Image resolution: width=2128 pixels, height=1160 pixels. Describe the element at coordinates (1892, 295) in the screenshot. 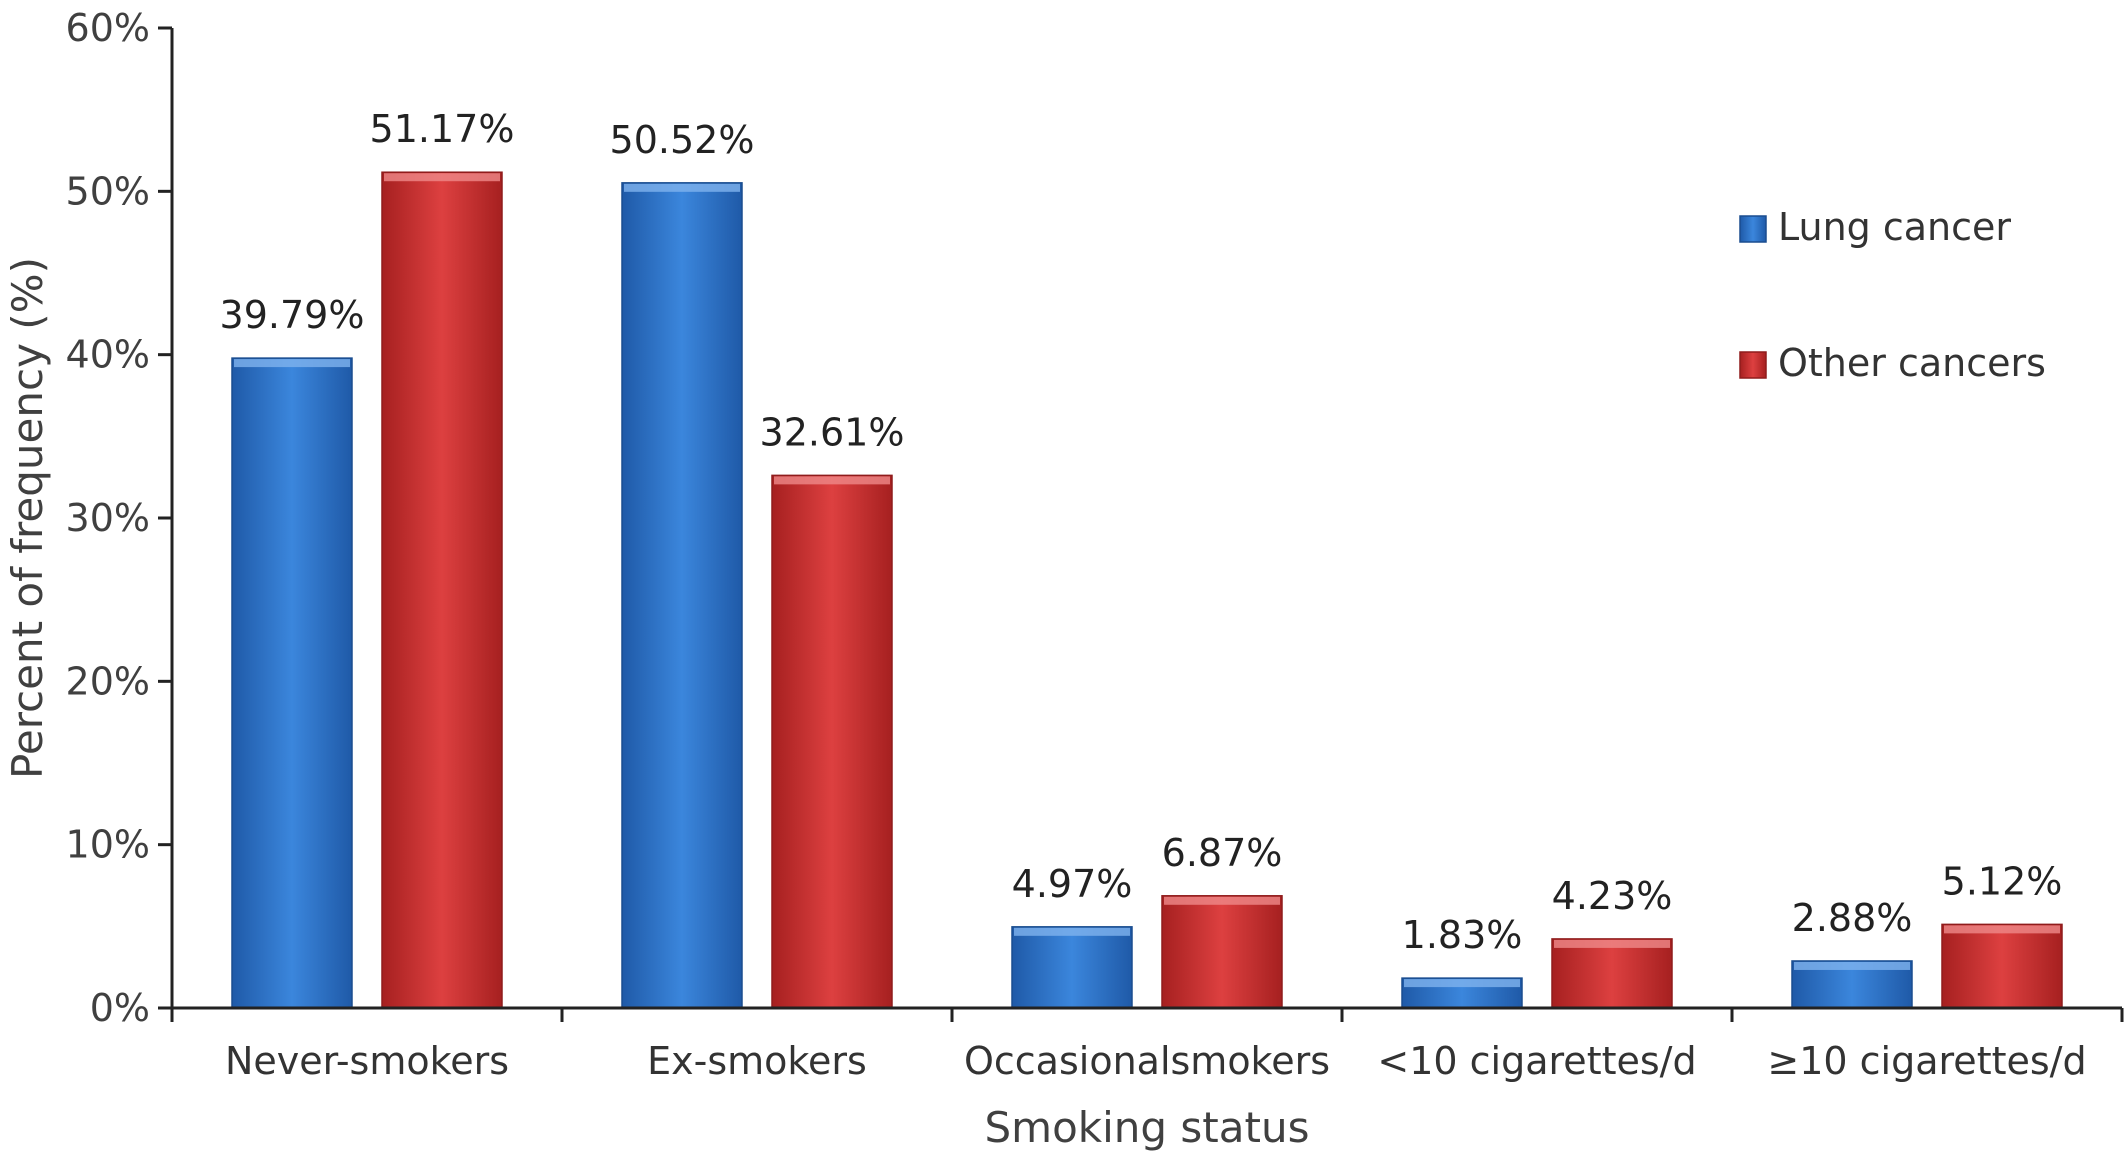

I see `legend: Lung cancer Other cancers` at that location.